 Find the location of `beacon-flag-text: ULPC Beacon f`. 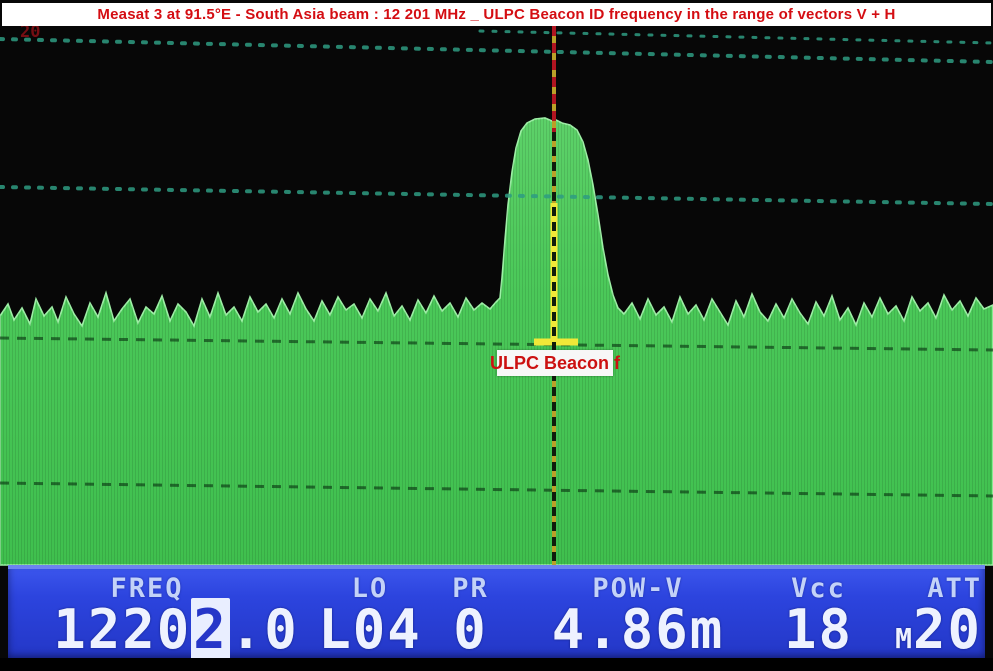

beacon-flag-text: ULPC Beacon f is located at coordinates (555, 362).